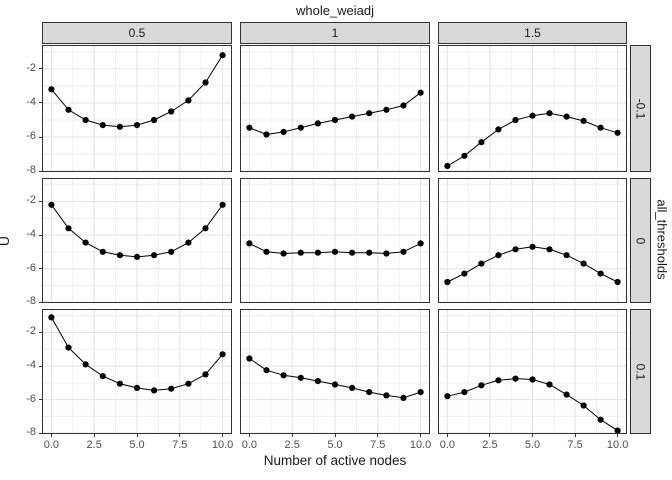 The width and height of the screenshot is (672, 480). I want to click on x-axis-tick-label: 5.0, so click(137, 445).